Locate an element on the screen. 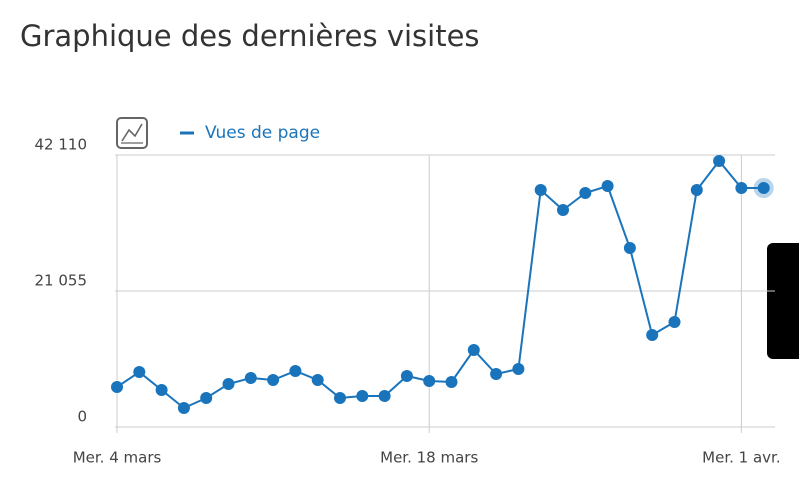 This screenshot has width=799, height=496. y-tick-label: 42 110 is located at coordinates (61, 145).